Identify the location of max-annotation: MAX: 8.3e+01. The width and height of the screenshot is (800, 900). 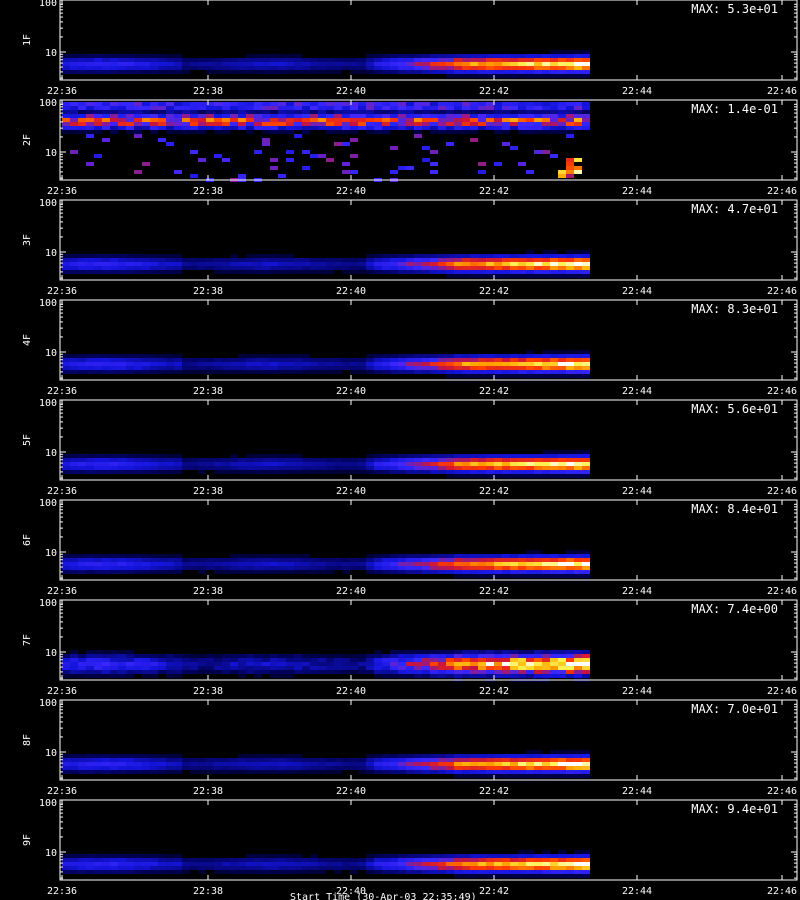
(734, 309).